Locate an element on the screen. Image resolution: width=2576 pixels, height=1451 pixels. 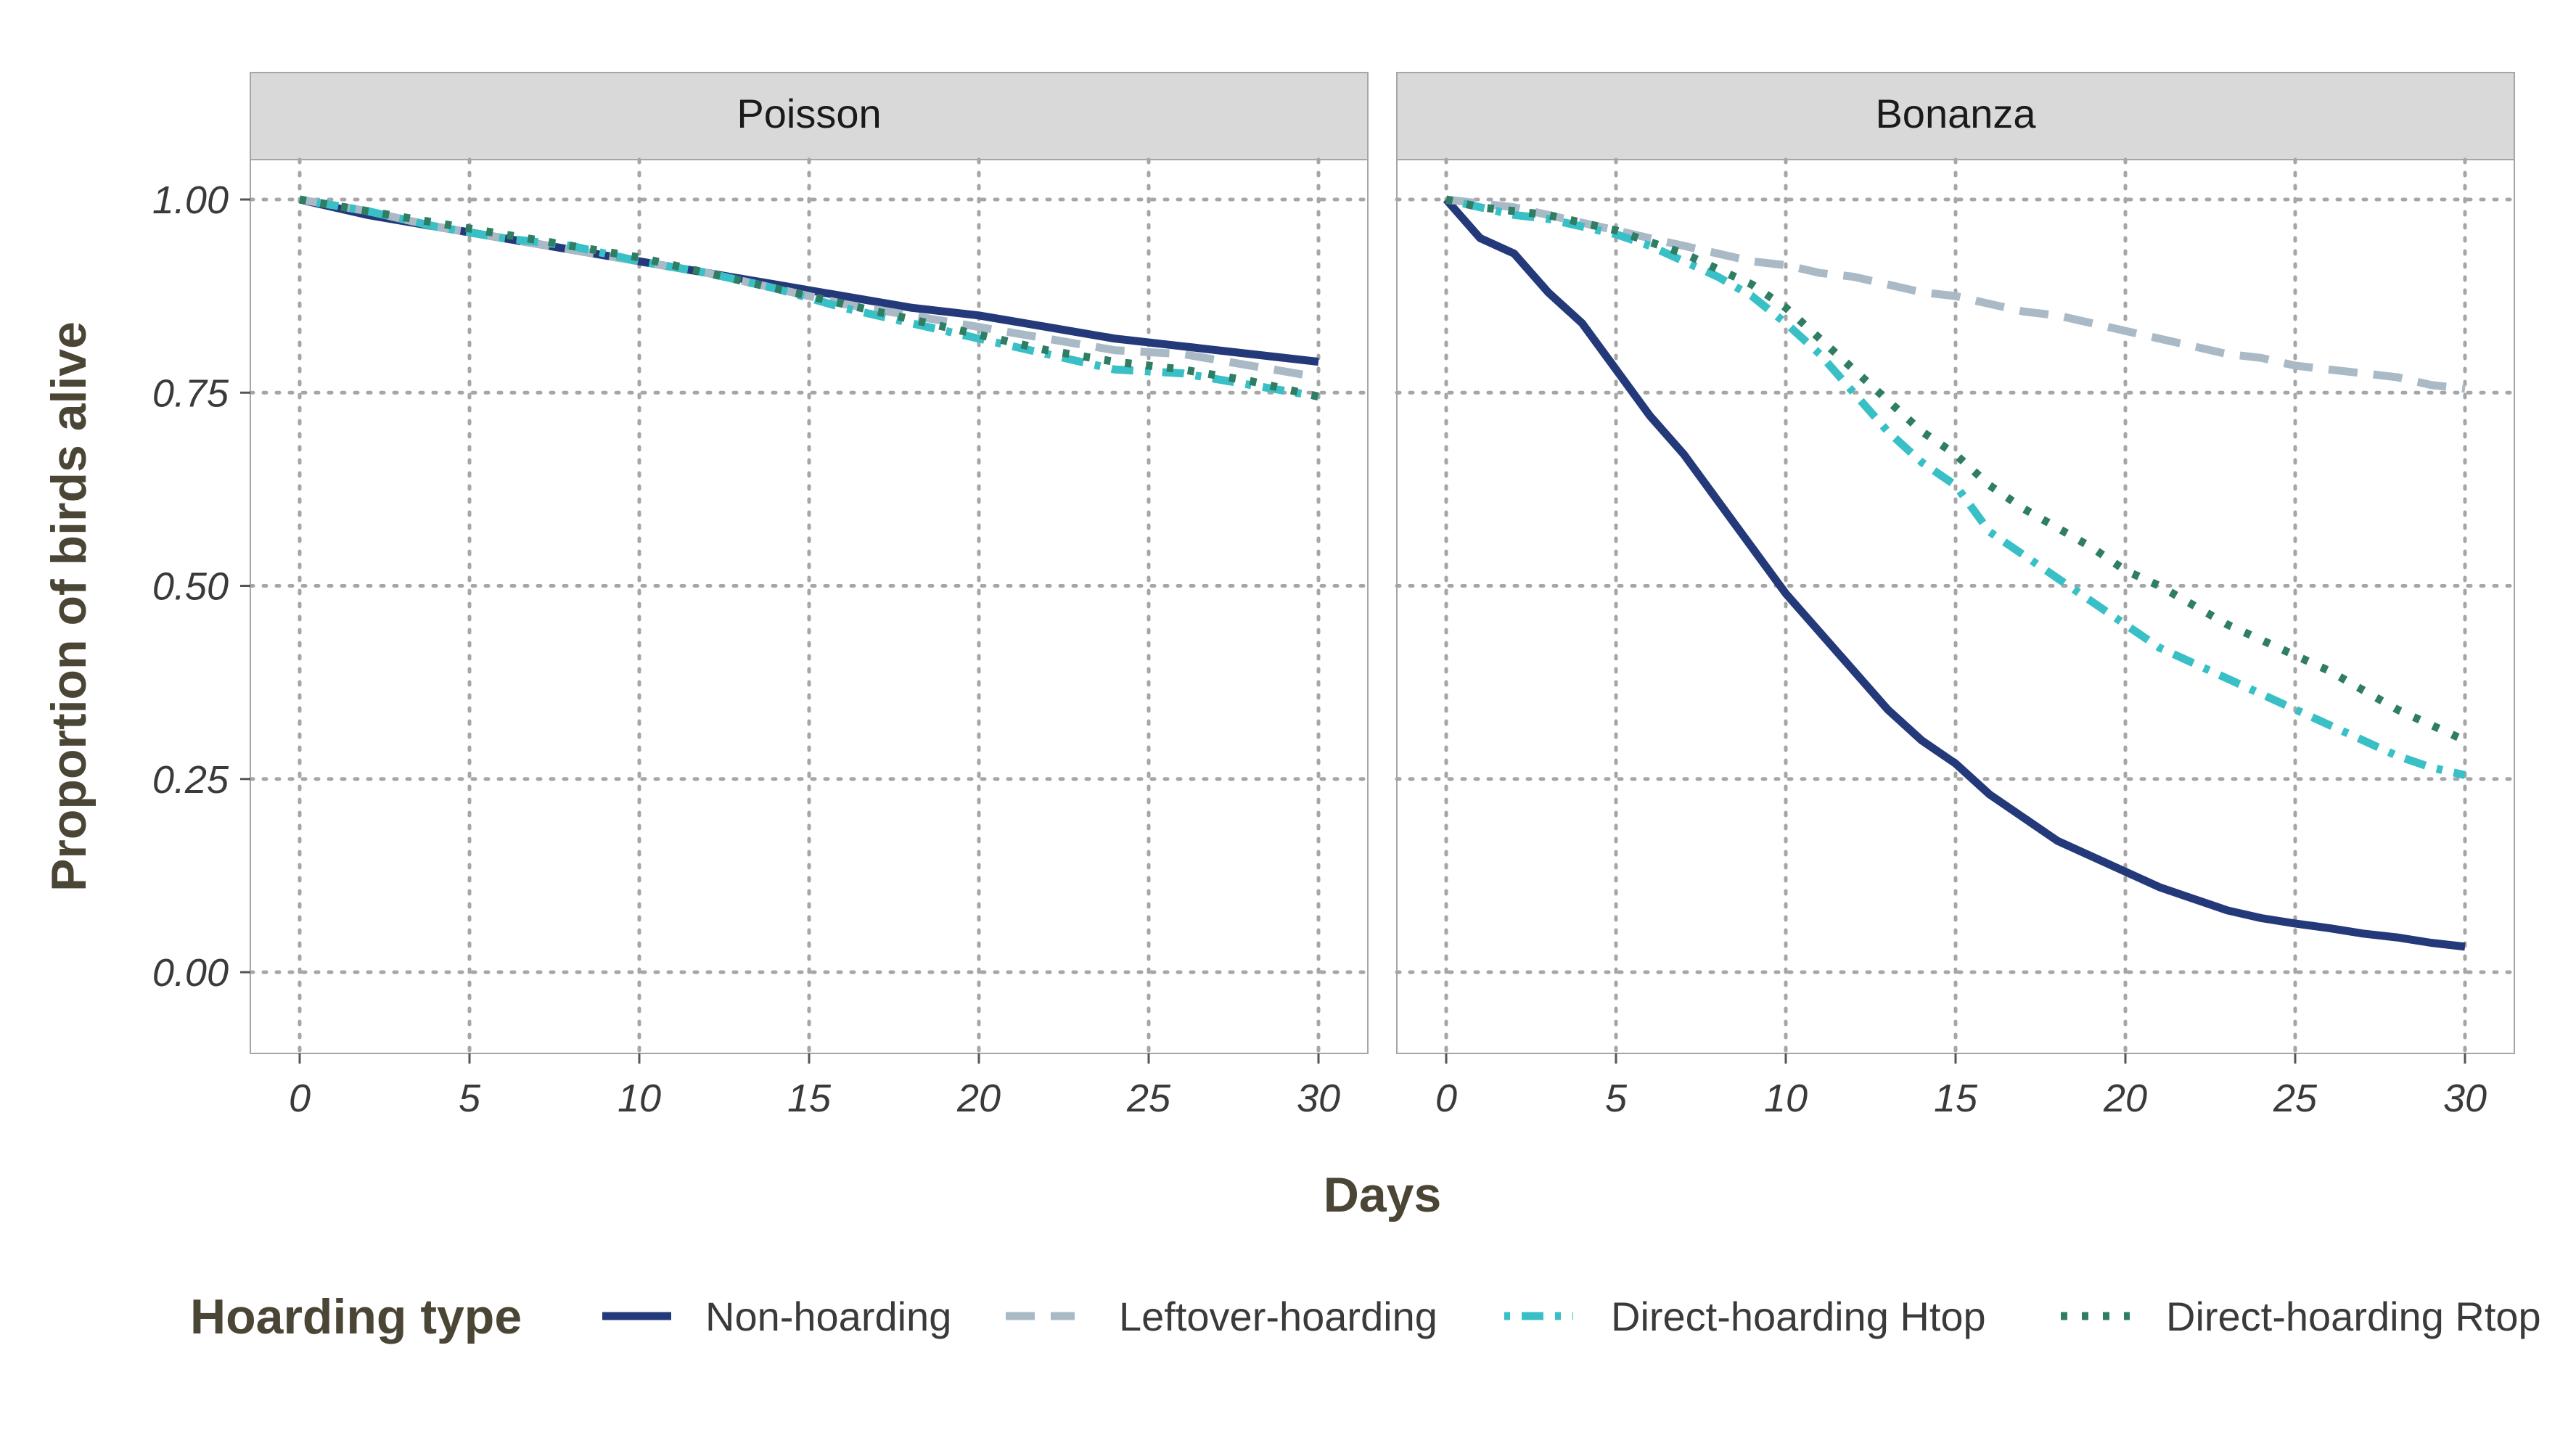
y-tick-label-3: 0.75 is located at coordinates (190, 393).